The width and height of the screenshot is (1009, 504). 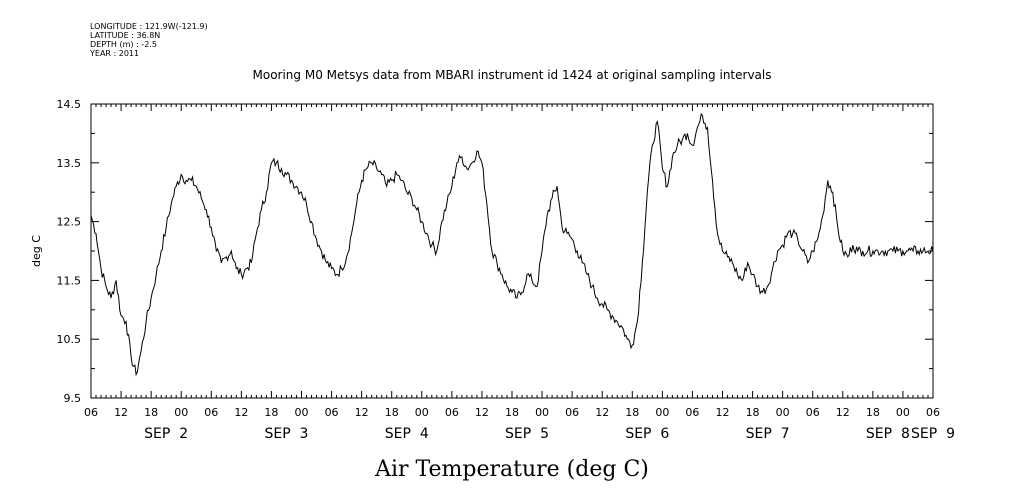 I want to click on y-tick-label: 9.5, so click(x=73, y=398).